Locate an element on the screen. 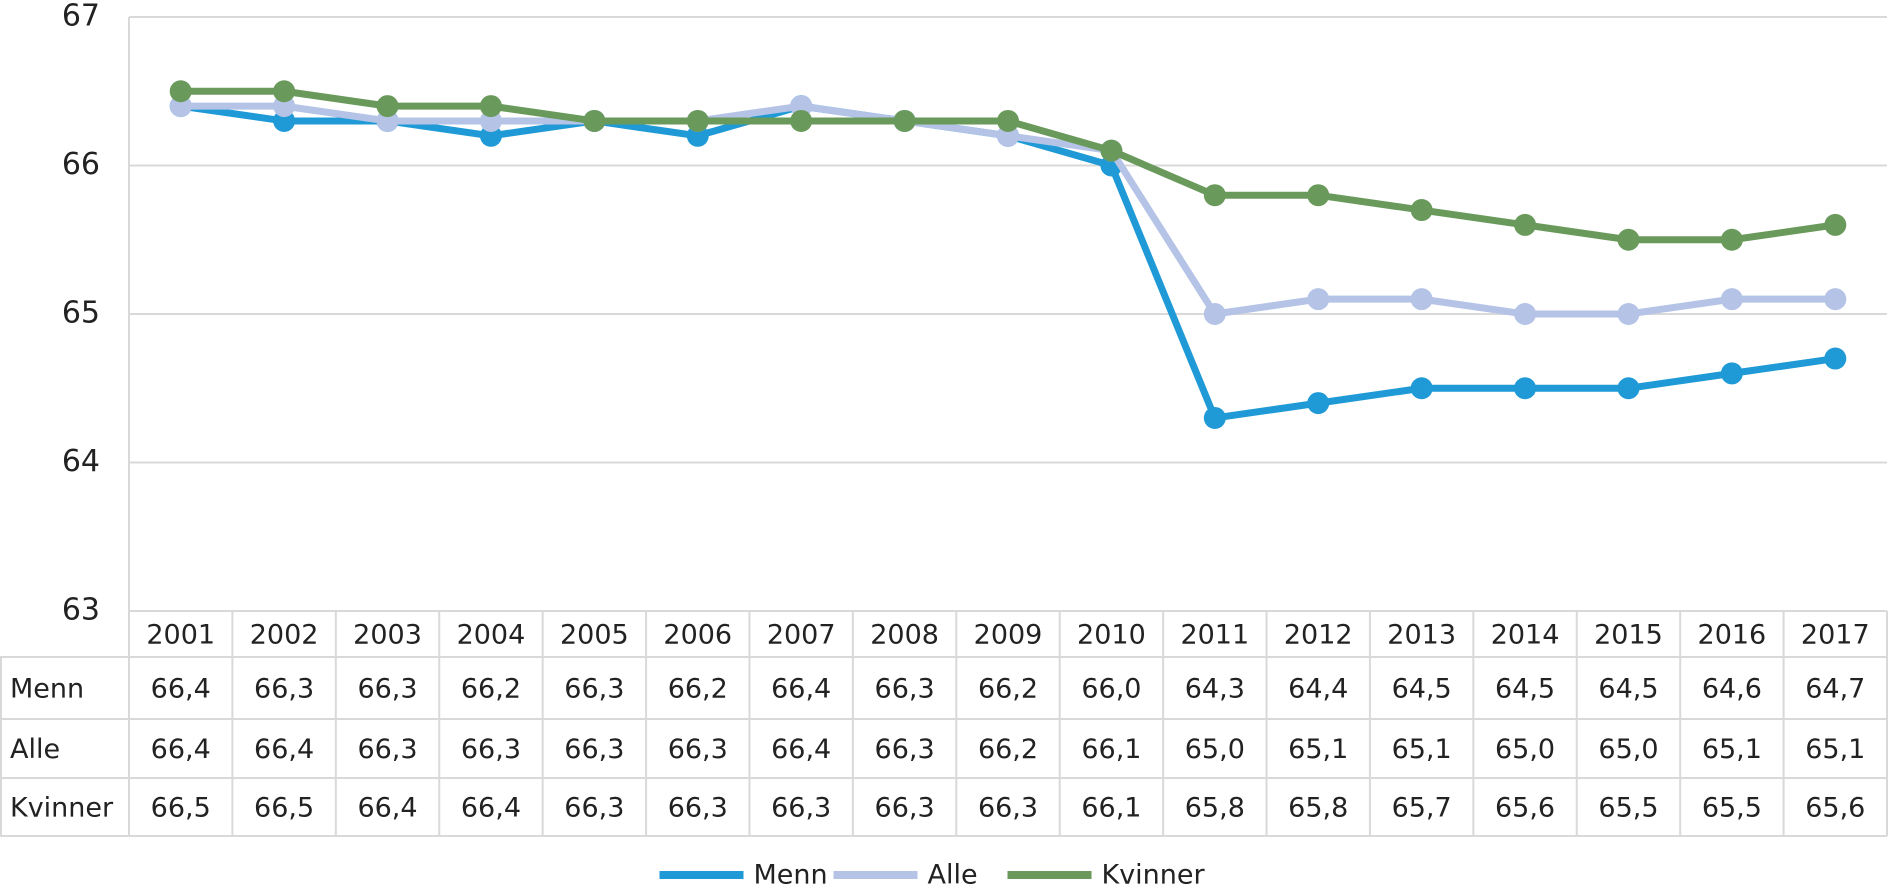 Image resolution: width=1889 pixels, height=894 pixels. legend-label: Menn is located at coordinates (791, 875).